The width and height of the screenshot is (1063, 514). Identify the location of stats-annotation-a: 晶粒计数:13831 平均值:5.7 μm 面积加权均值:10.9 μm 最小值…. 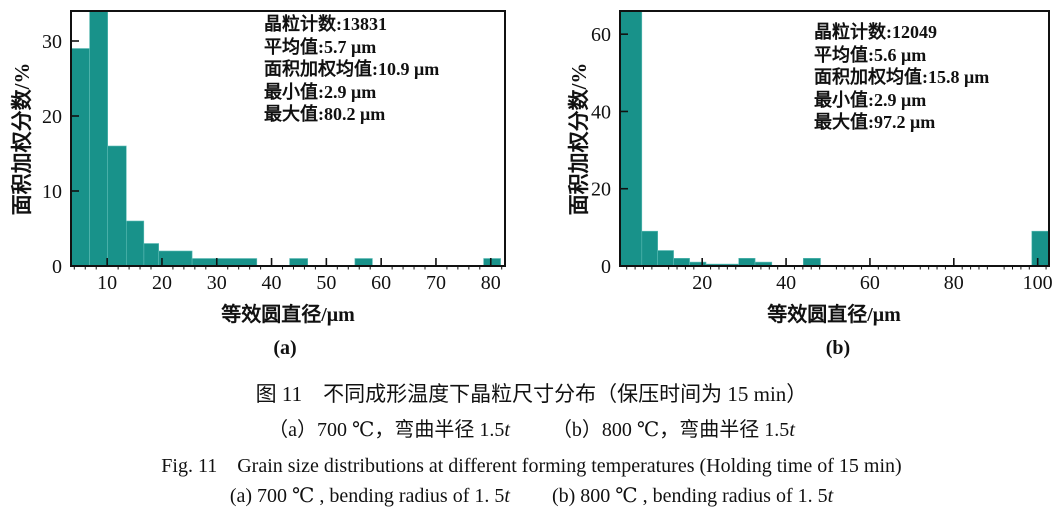
(351, 69).